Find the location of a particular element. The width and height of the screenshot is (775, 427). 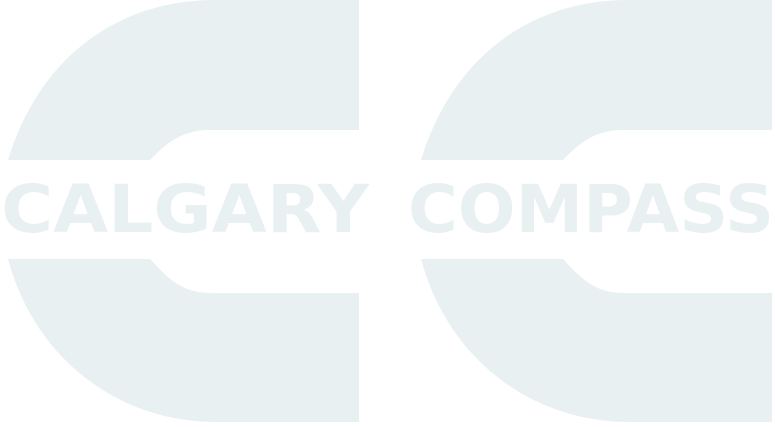

logo-word-compass: COMPASS is located at coordinates (591, 209).